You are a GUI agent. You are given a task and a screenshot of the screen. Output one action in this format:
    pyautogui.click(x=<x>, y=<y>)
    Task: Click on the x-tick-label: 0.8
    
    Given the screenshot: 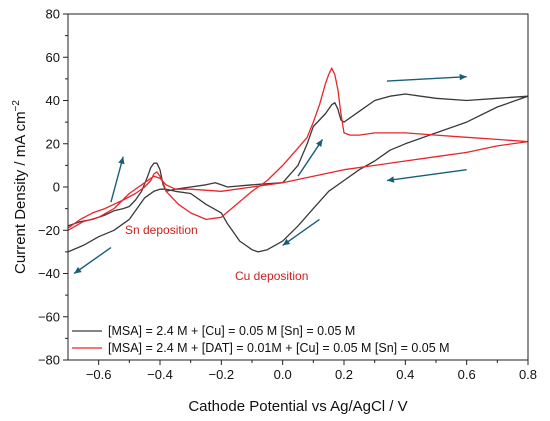 What is the action you would take?
    pyautogui.click(x=528, y=374)
    